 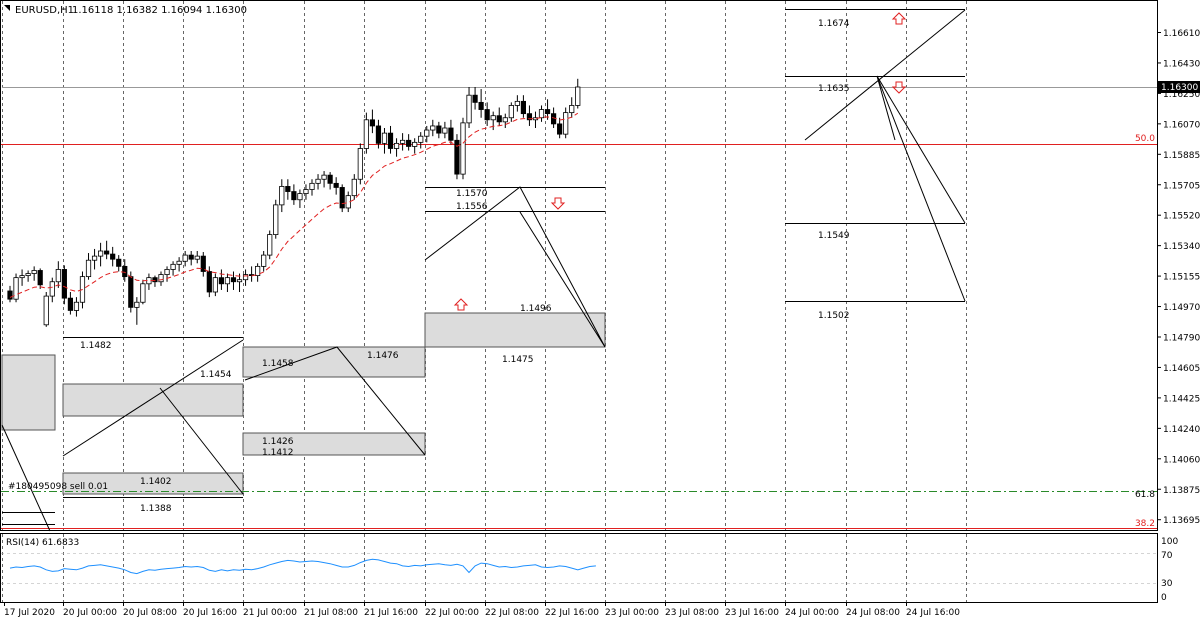 What do you see at coordinates (1181, 95) in the screenshot?
I see `price-tick-label: 1.16250` at bounding box center [1181, 95].